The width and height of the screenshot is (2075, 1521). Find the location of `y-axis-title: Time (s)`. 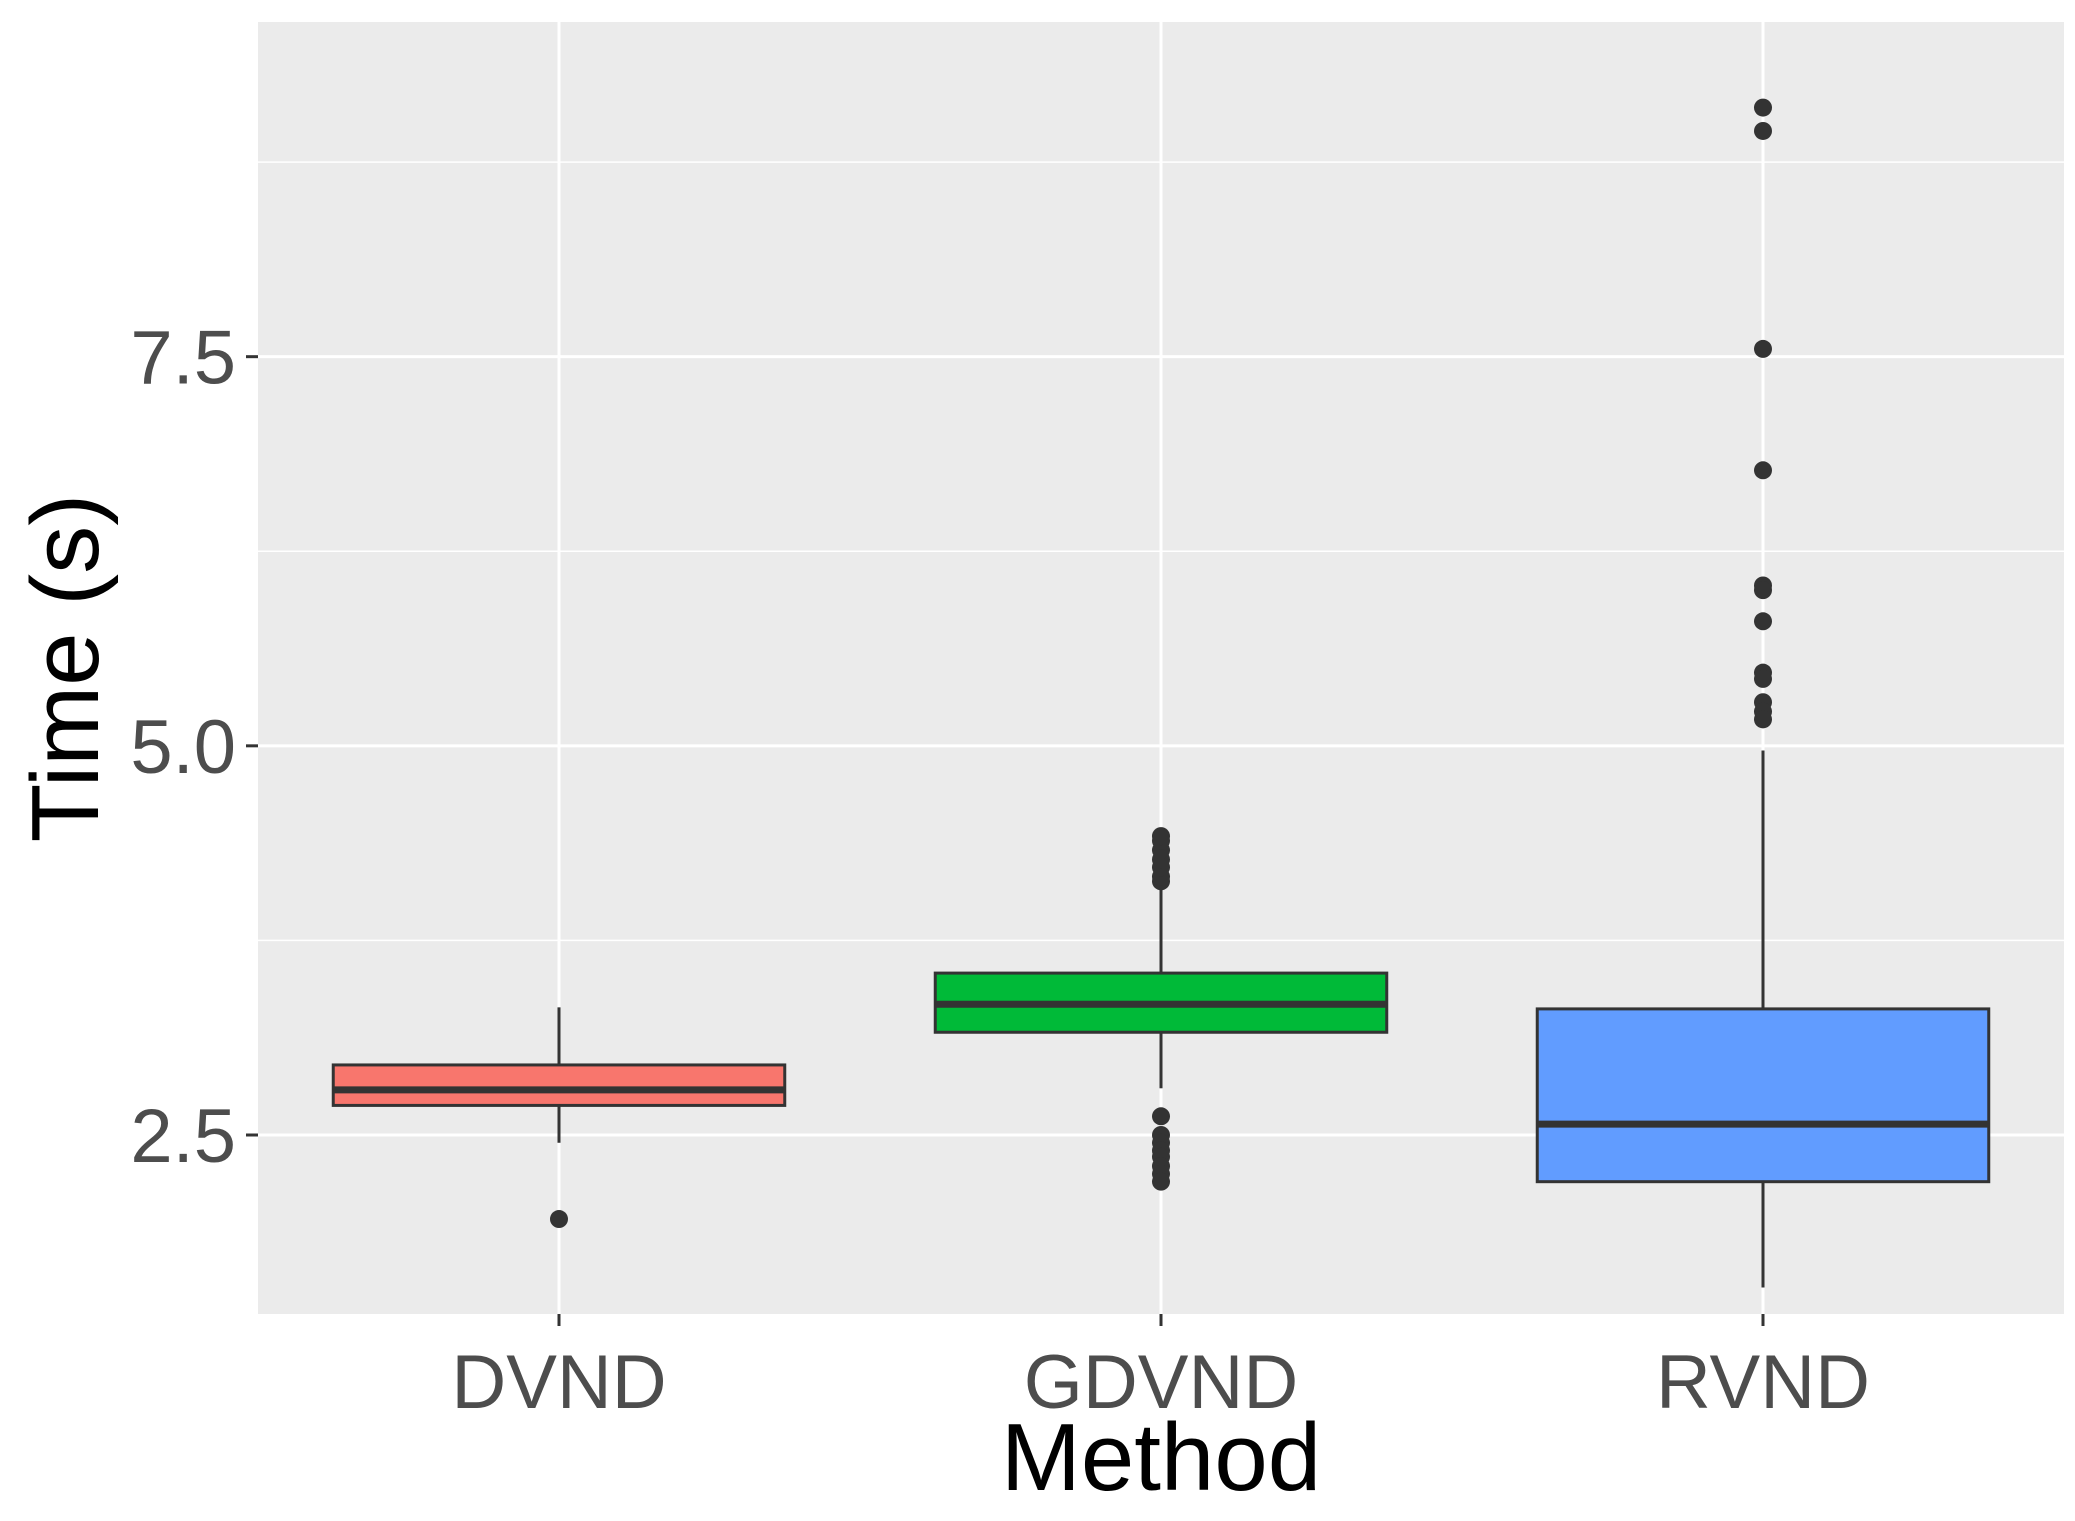

y-axis-title: Time (s) is located at coordinates (65, 668).